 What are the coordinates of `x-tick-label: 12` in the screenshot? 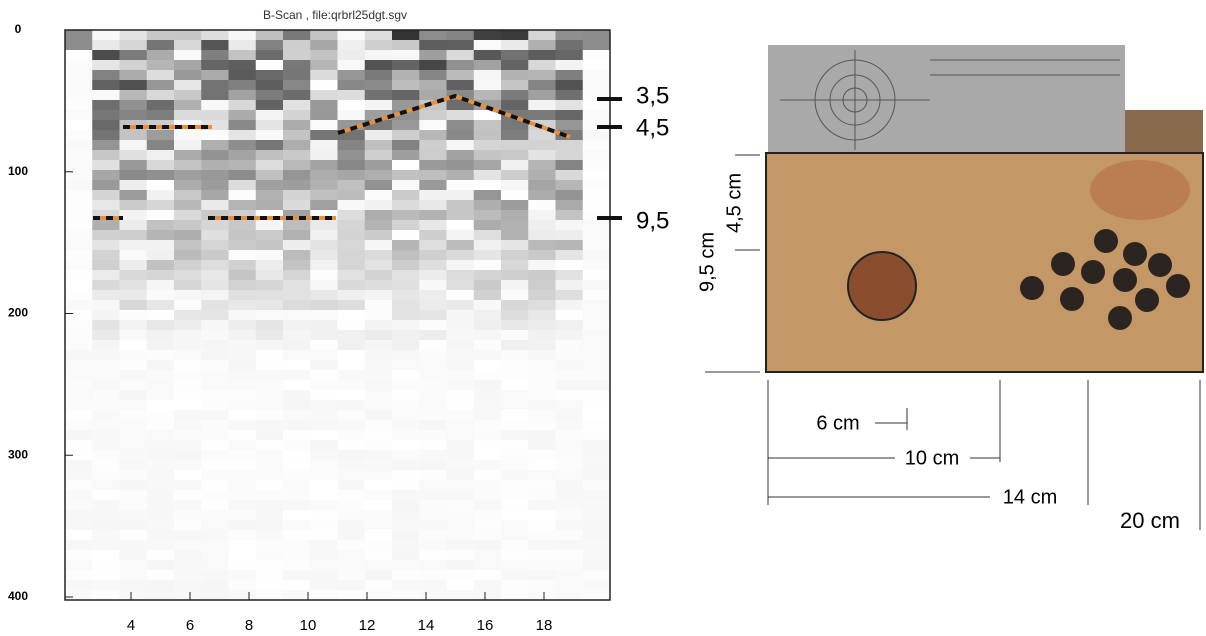 It's located at (367, 625).